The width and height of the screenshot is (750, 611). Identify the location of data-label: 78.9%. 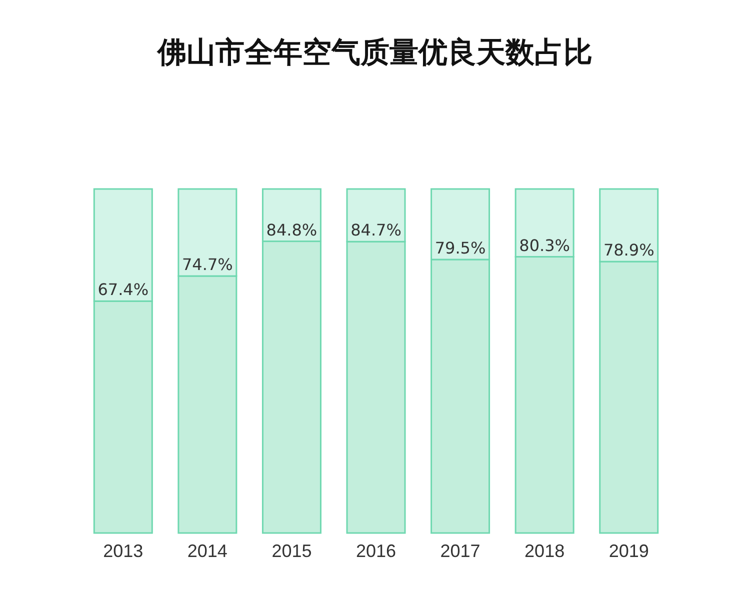
(628, 250).